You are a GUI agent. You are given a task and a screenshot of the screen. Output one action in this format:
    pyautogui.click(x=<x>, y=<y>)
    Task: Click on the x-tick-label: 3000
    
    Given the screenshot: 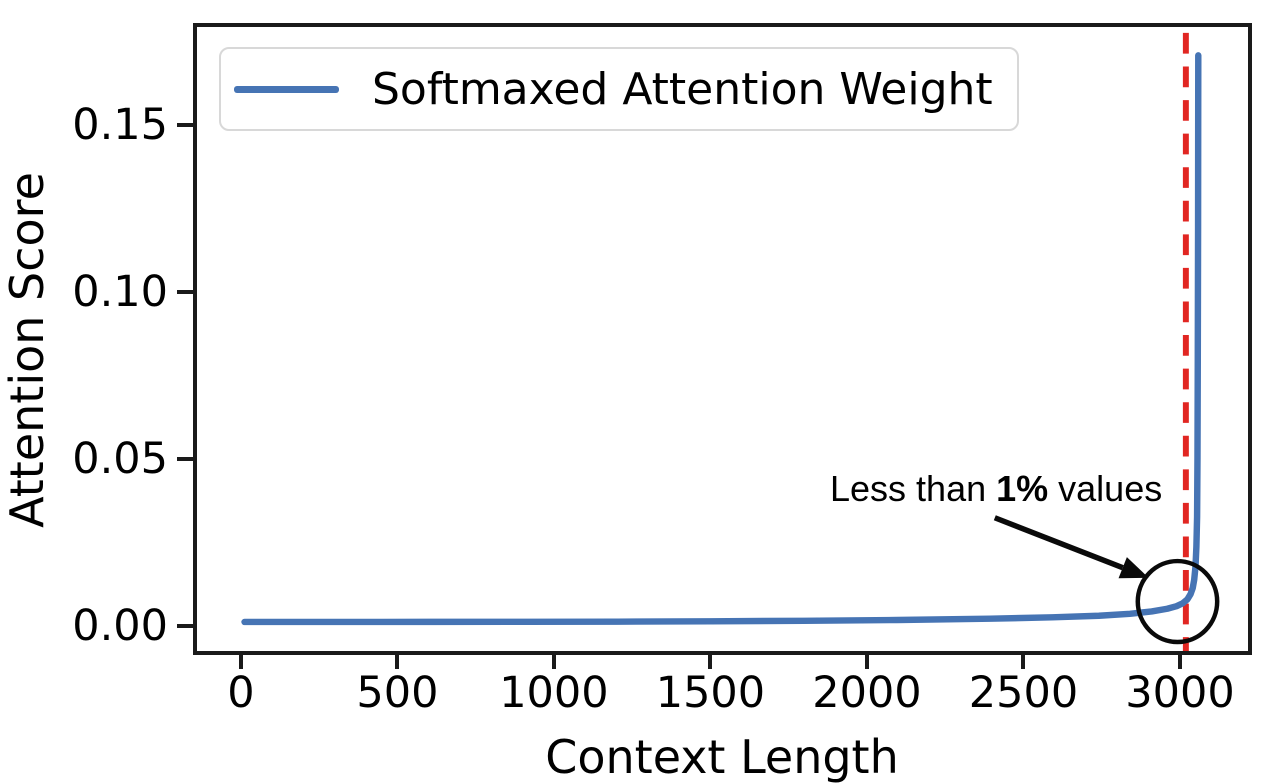 What is the action you would take?
    pyautogui.click(x=1180, y=693)
    